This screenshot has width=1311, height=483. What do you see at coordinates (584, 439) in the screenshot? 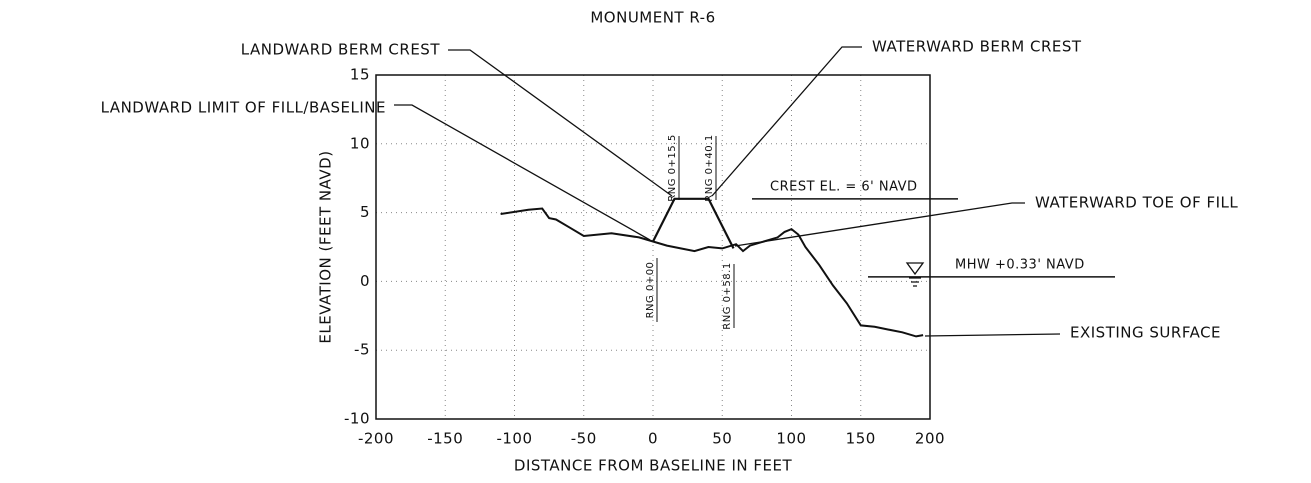
I see `x-tick-label: -50` at bounding box center [584, 439].